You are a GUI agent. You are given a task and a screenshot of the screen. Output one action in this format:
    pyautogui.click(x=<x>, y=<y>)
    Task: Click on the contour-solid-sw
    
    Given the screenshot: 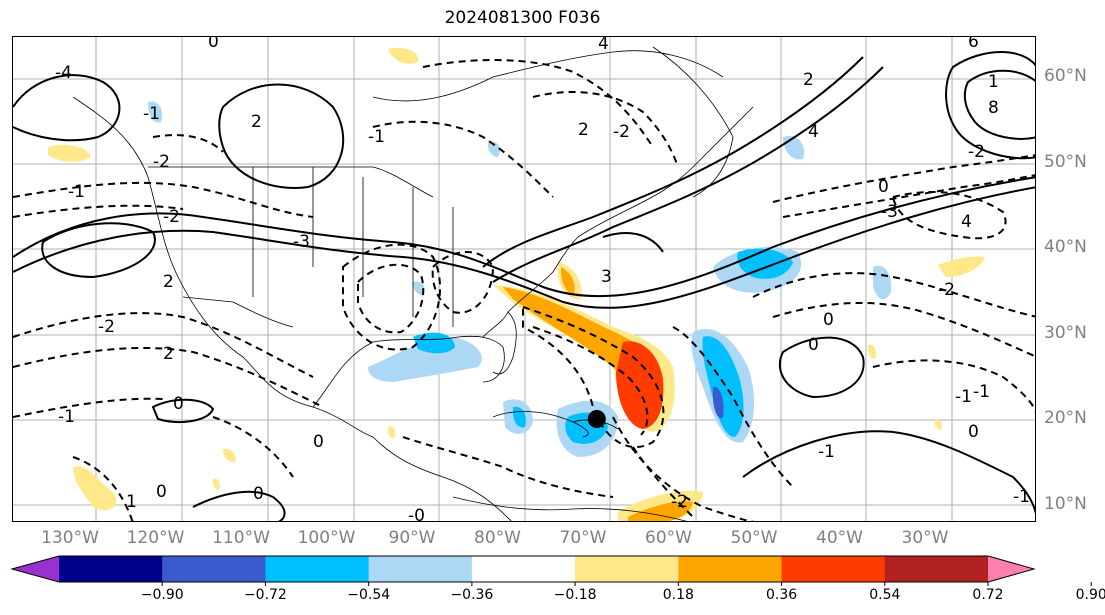 What is the action you would take?
    pyautogui.click(x=183, y=410)
    